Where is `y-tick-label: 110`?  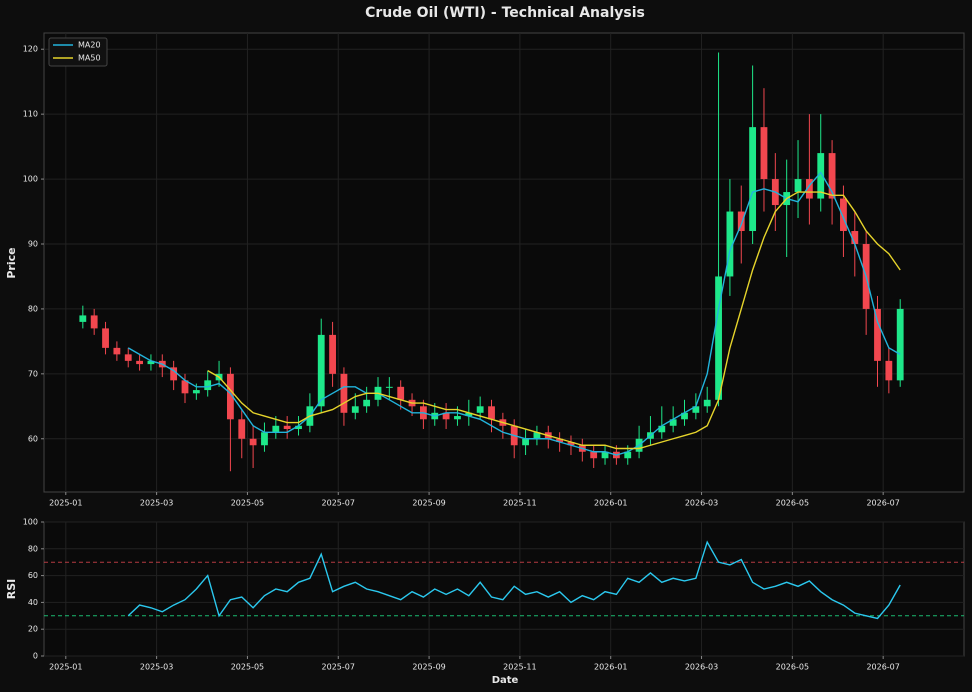 y-tick-label: 110 is located at coordinates (30, 114).